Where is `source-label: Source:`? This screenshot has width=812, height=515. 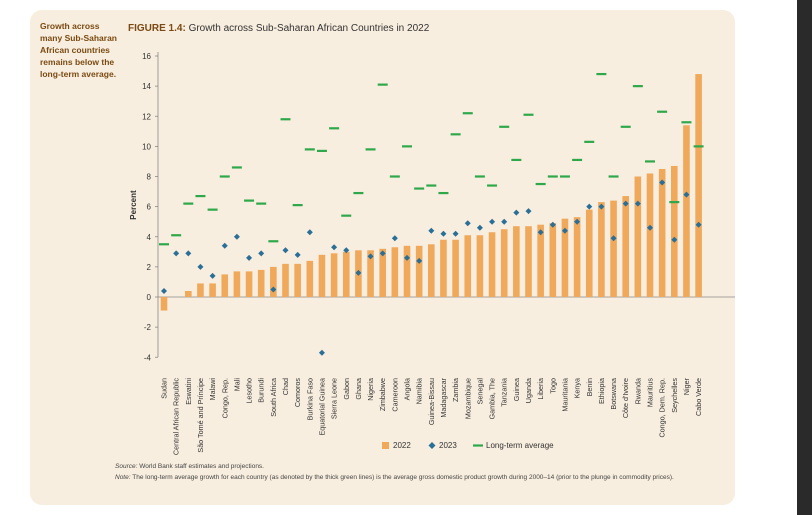
source-label: Source: is located at coordinates (126, 466).